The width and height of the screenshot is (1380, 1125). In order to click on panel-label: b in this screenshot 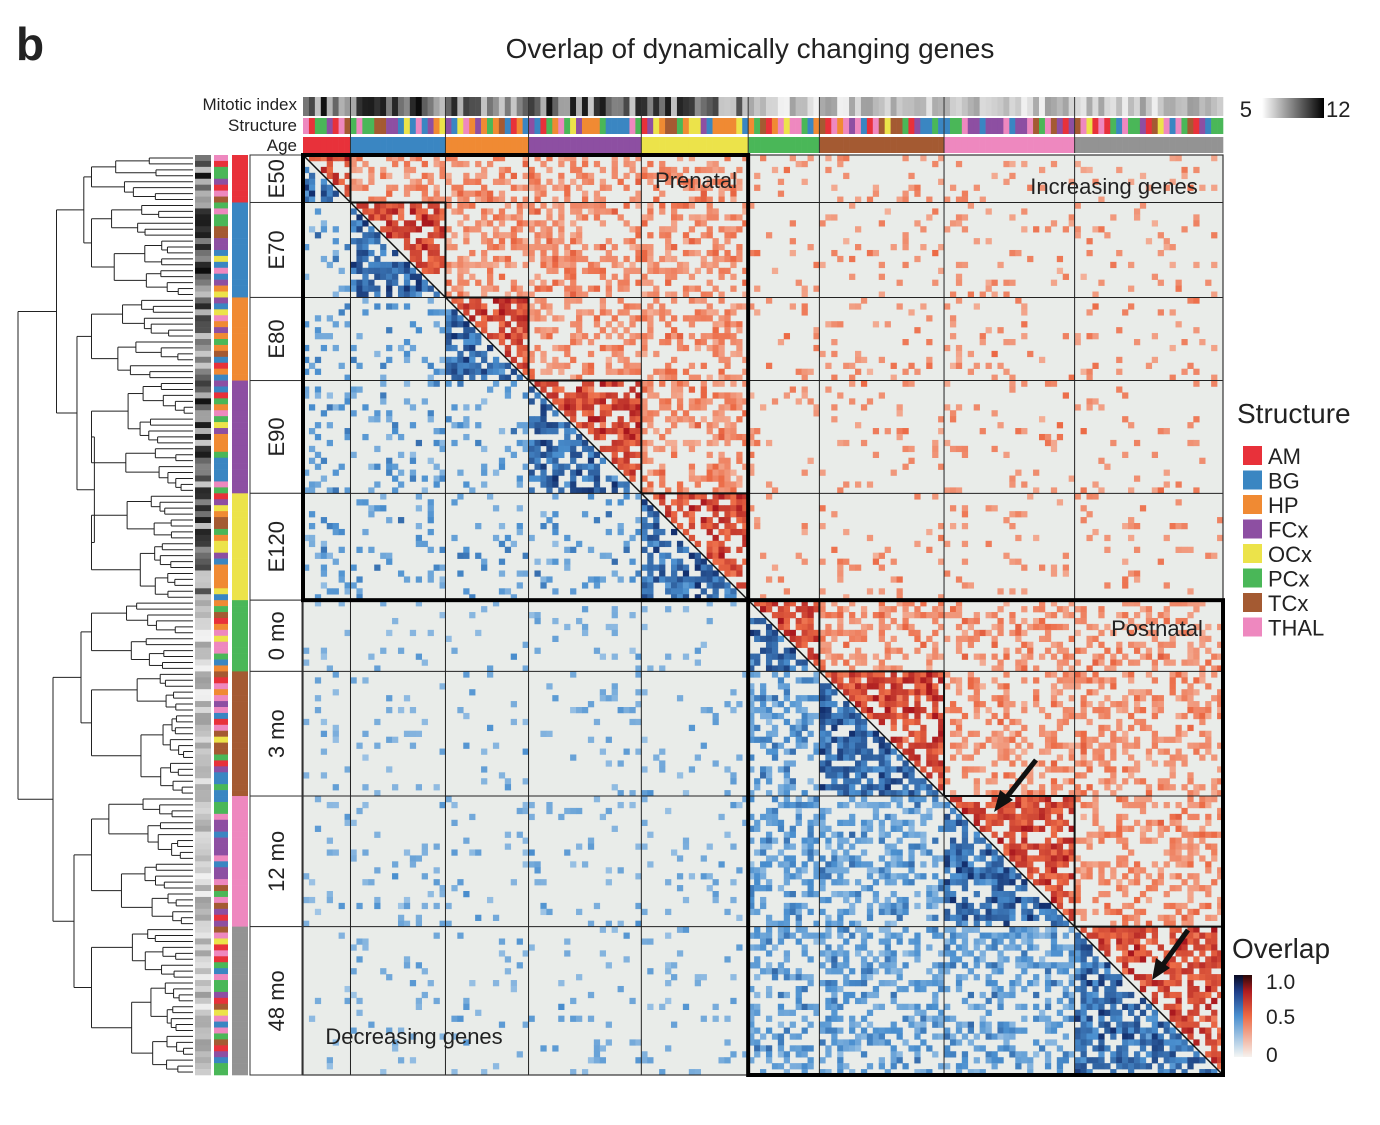, I will do `click(30, 44)`.